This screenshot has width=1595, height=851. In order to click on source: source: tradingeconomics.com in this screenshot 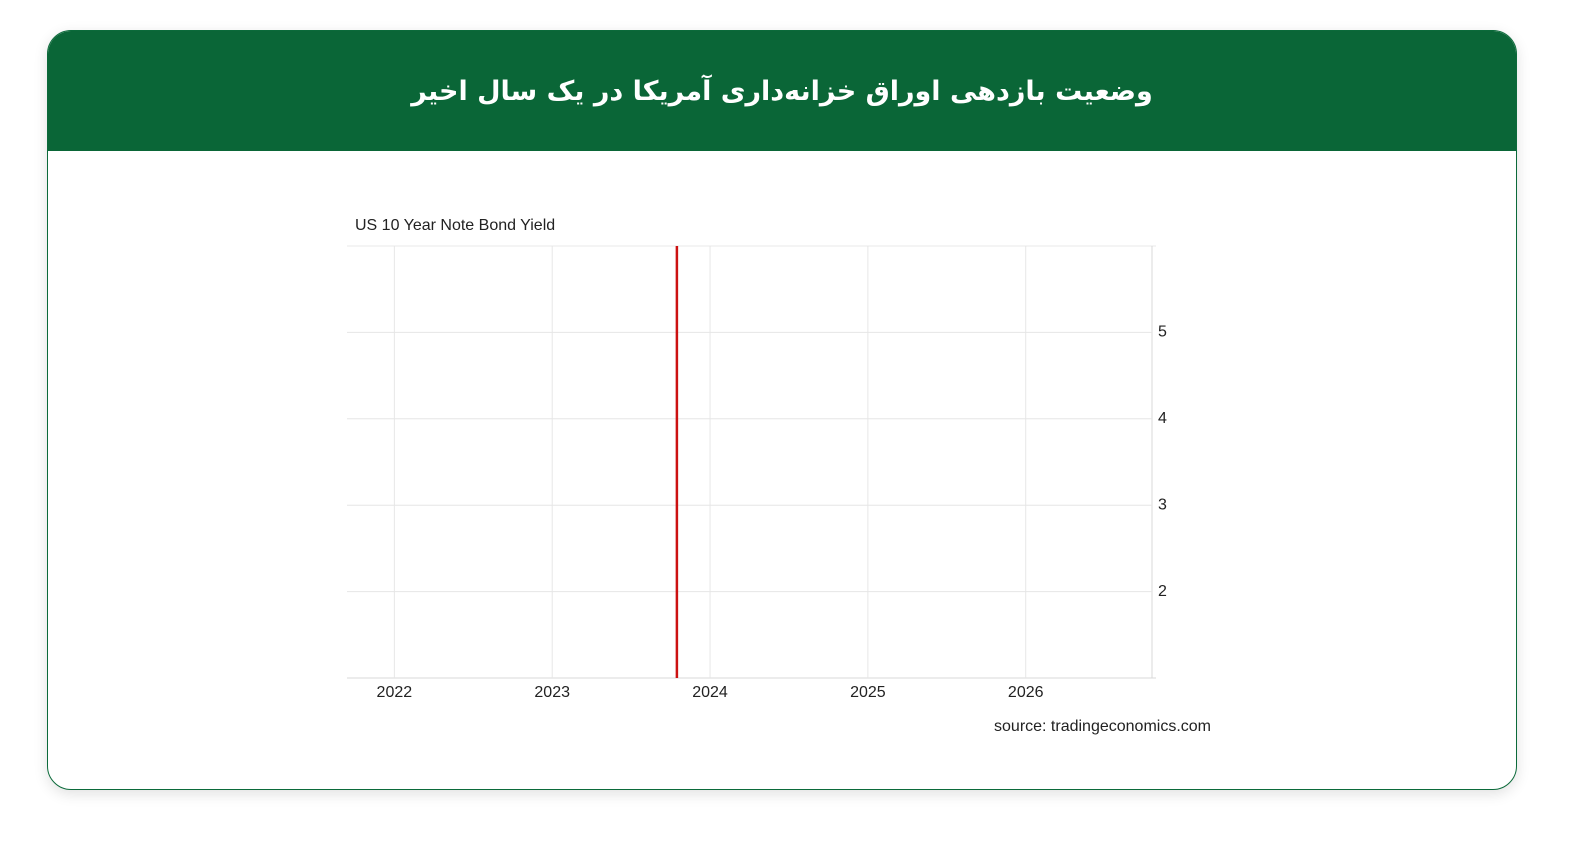, I will do `click(1102, 726)`.